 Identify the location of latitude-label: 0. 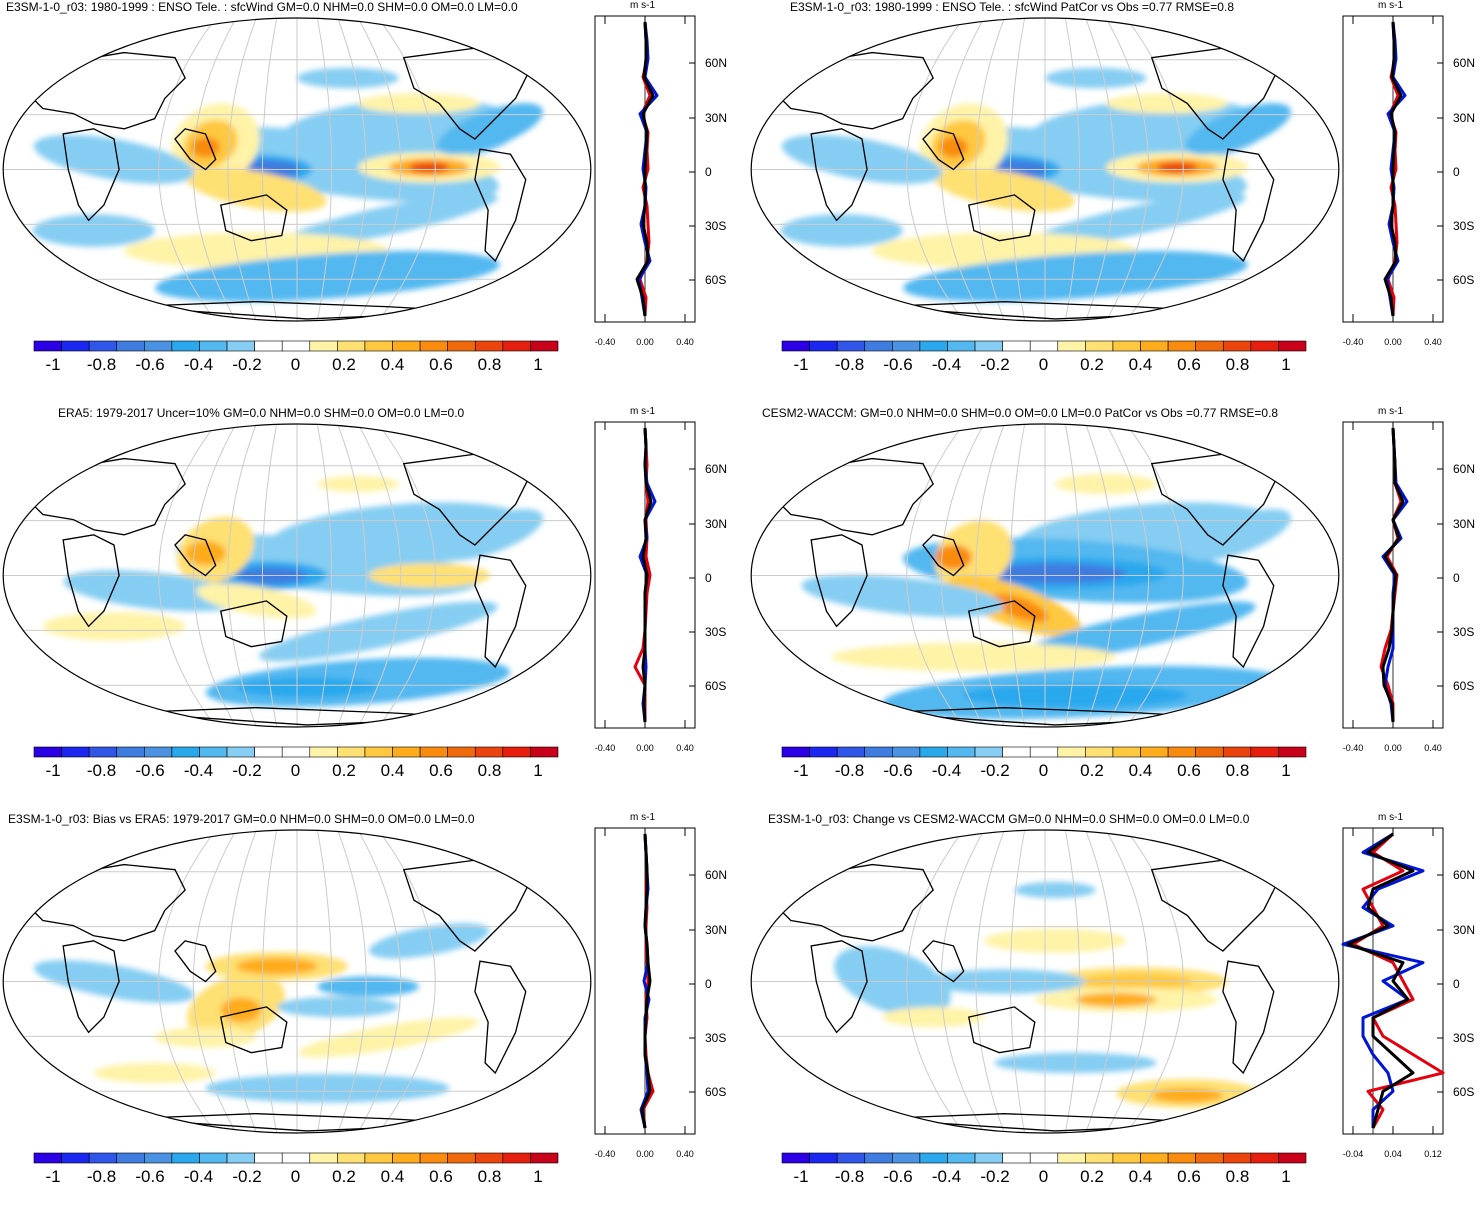
(708, 984).